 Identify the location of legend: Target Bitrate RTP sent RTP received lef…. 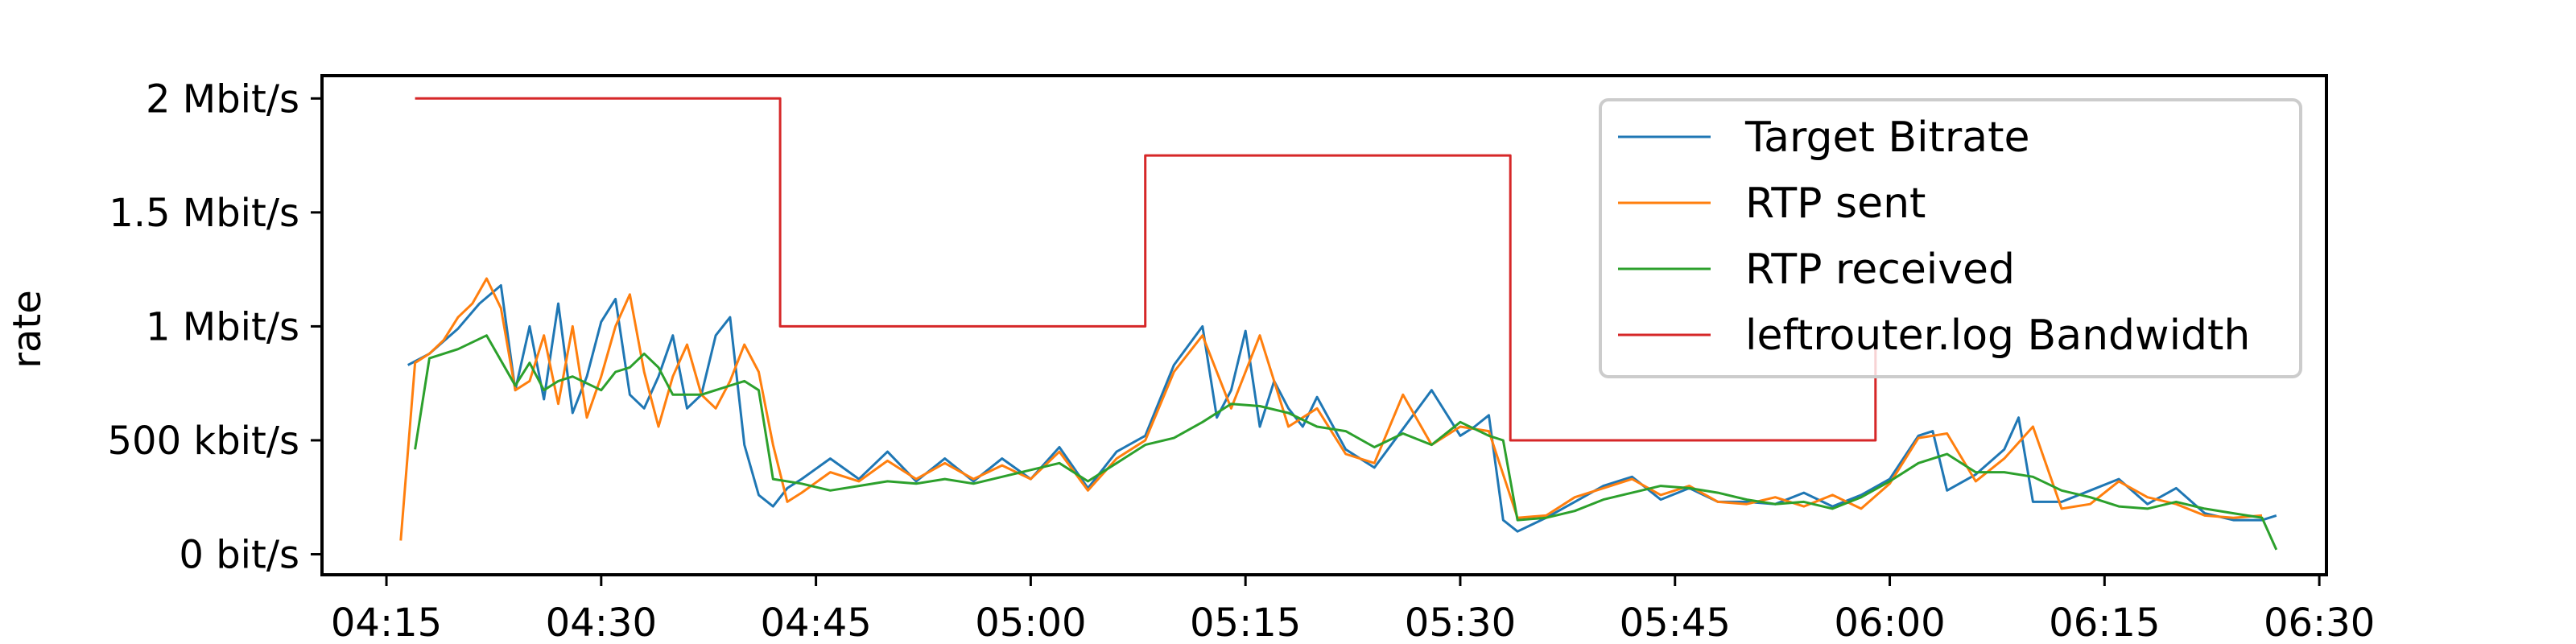
(1950, 238).